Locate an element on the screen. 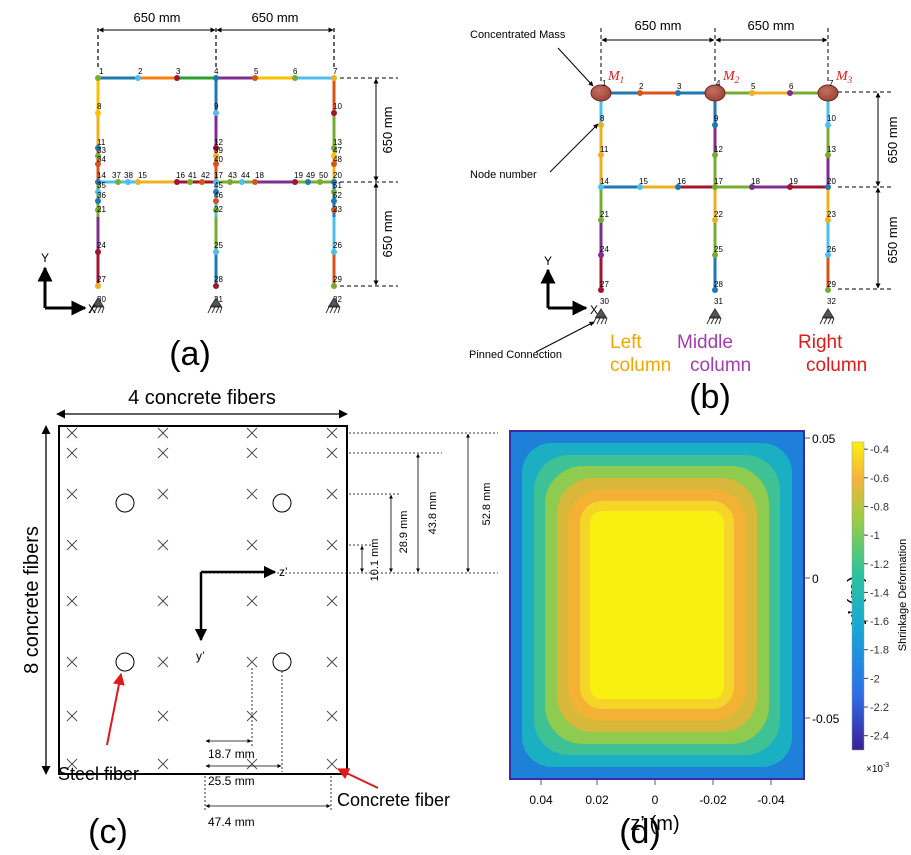 This screenshot has width=911, height=855. frame-b-node-dots is located at coordinates (714, 191).